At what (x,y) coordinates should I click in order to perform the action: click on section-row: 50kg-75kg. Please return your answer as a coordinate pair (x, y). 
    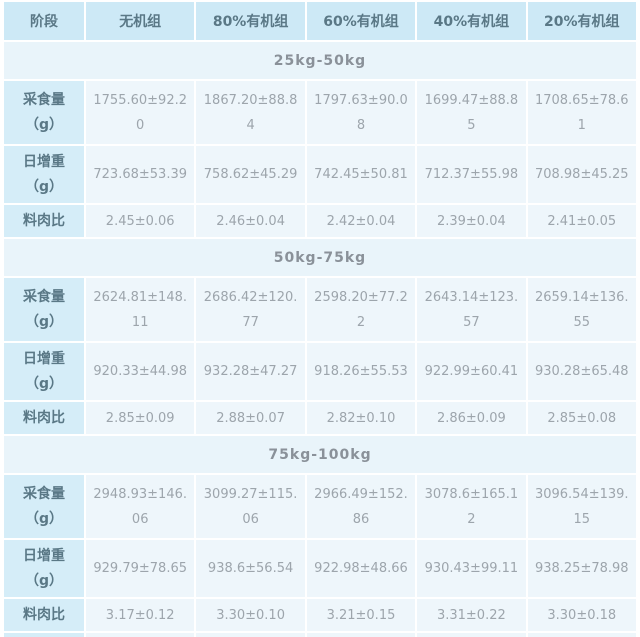
    Looking at the image, I should click on (320, 257).